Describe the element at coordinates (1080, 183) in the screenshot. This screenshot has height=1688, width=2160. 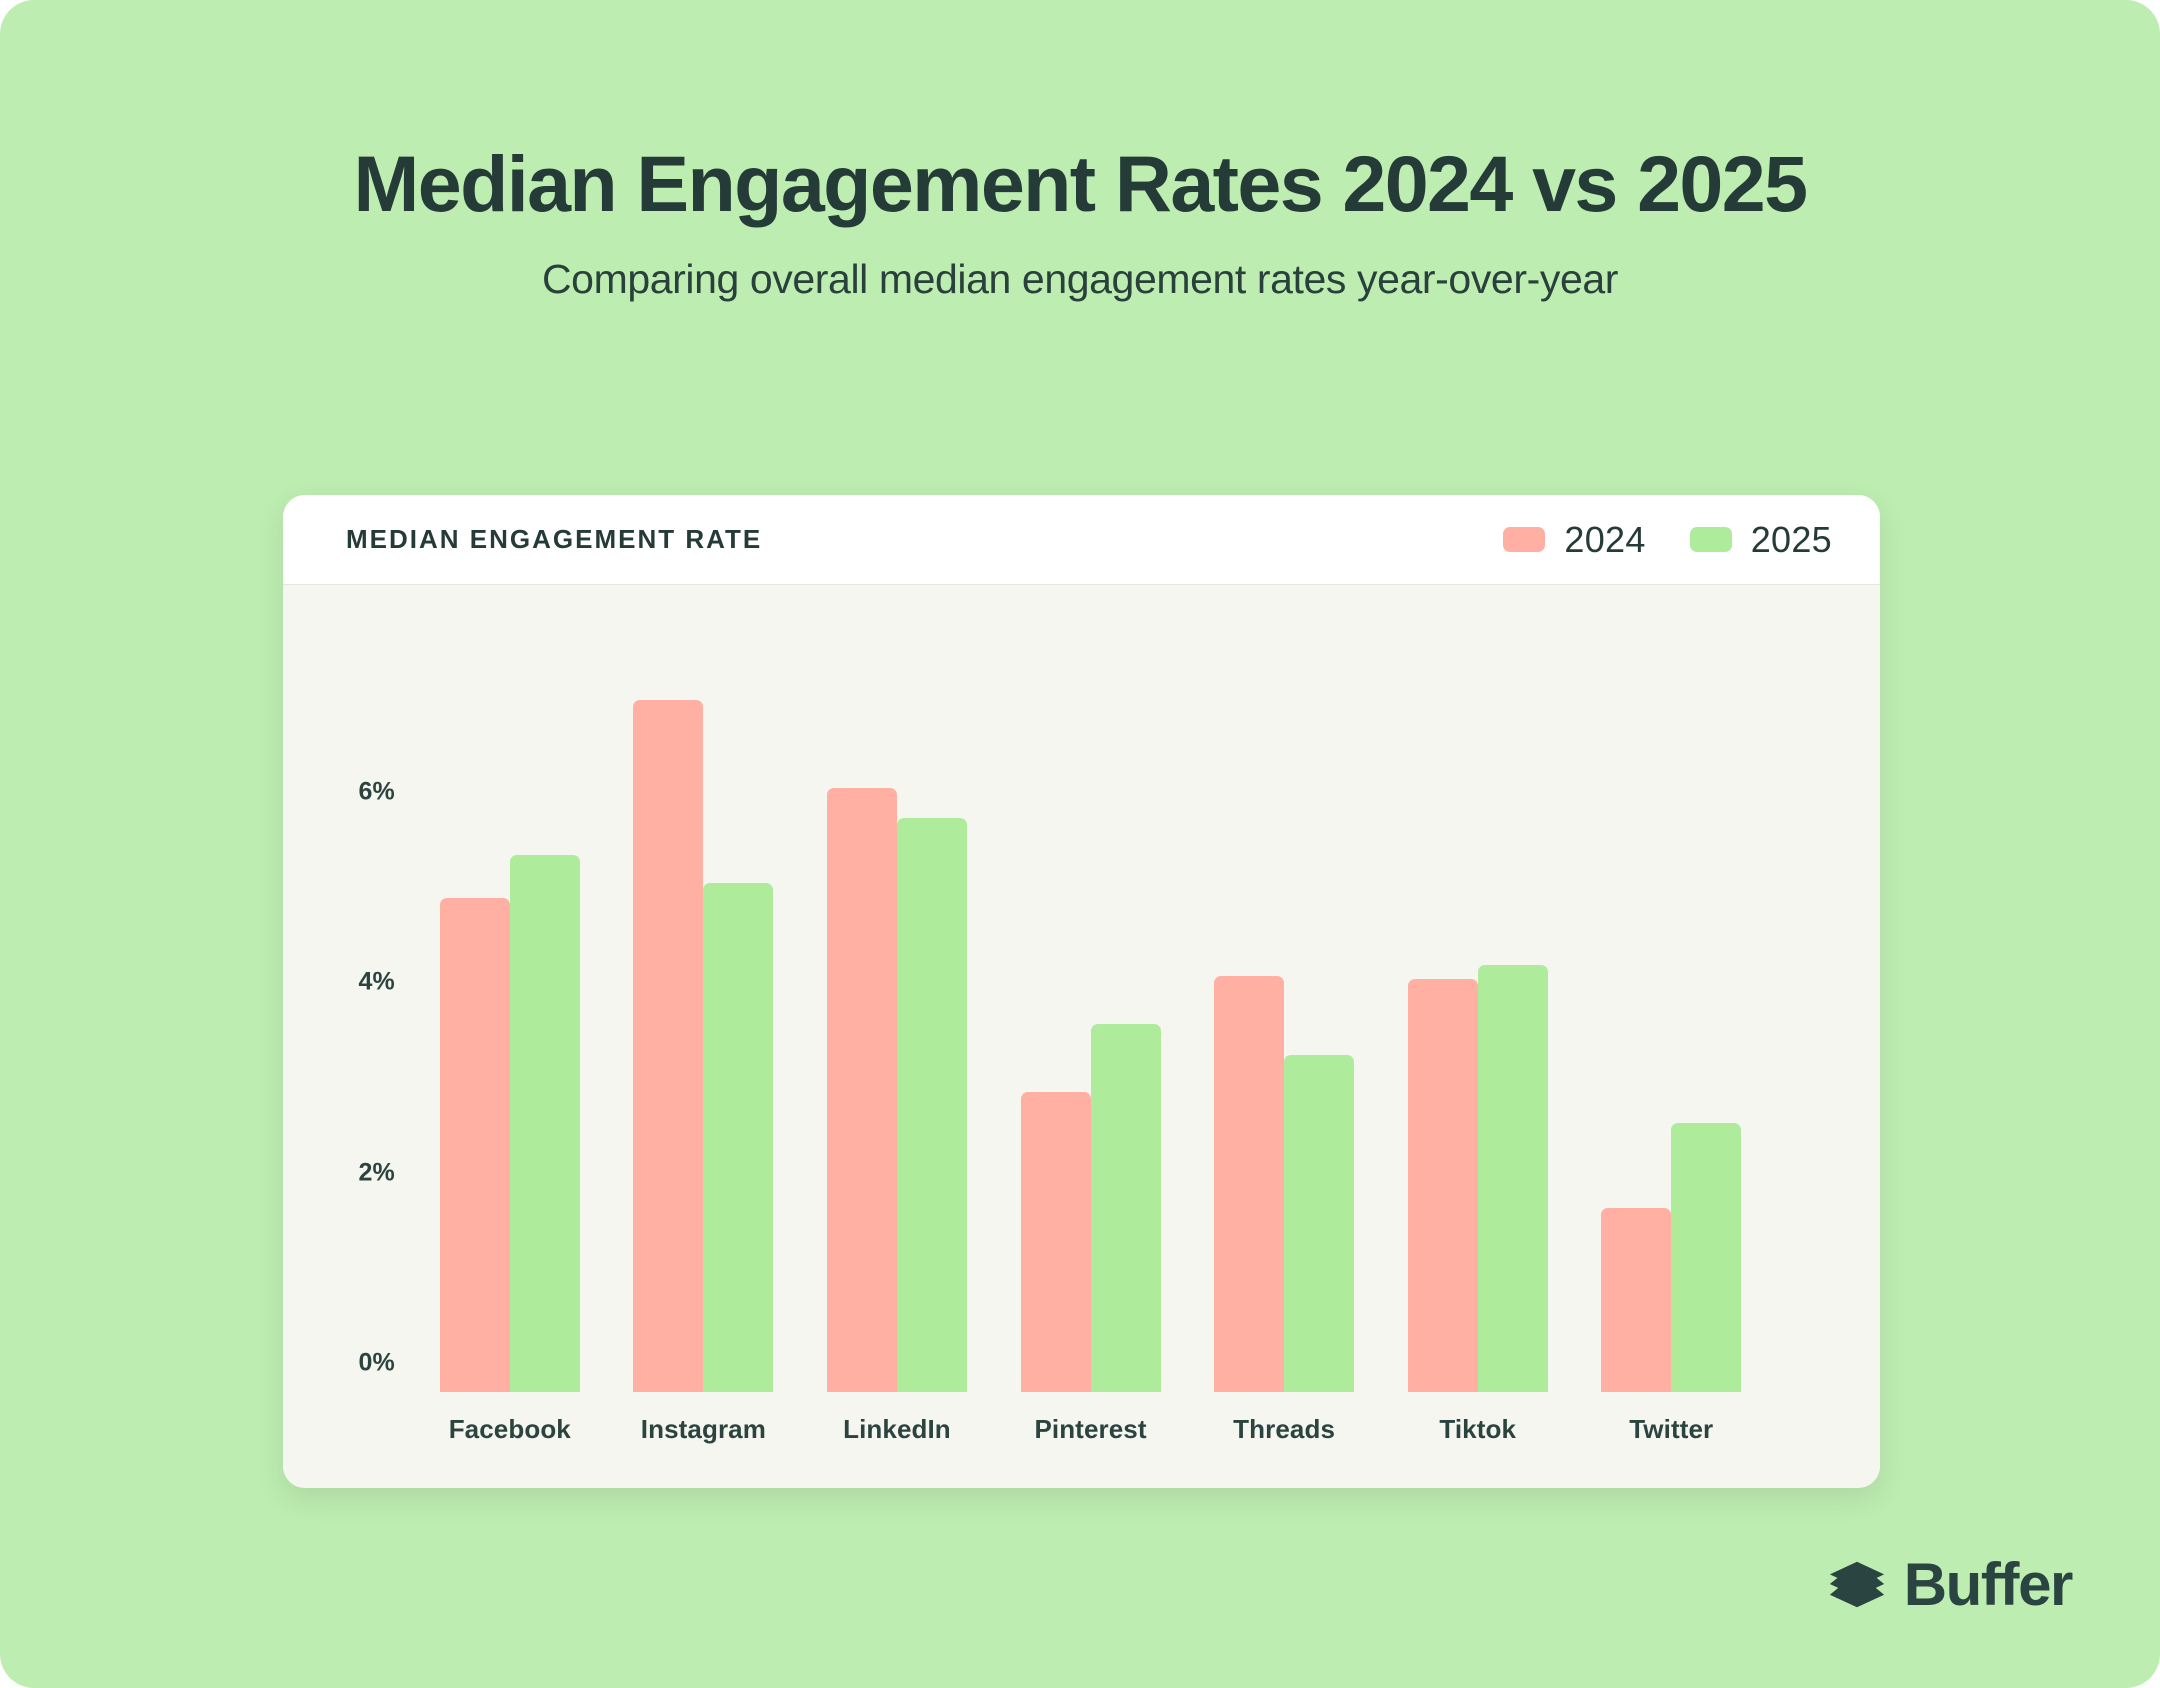
I see `page-title: Median Engagement Rates 2024 vs 2025` at that location.